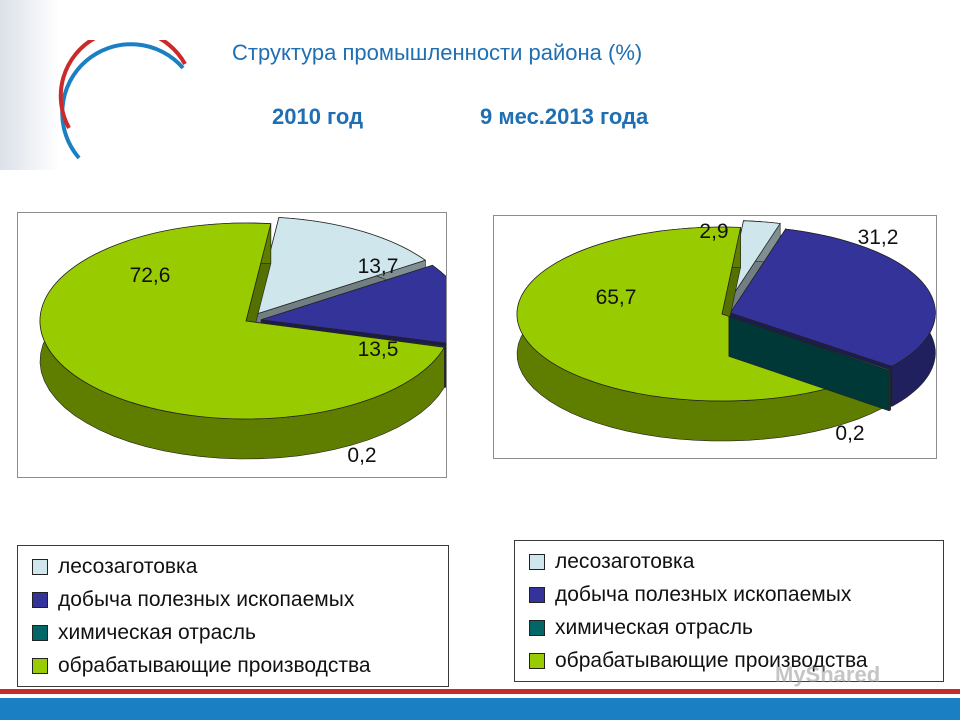 The height and width of the screenshot is (720, 960). What do you see at coordinates (480, 709) in the screenshot?
I see `footer-blue-stripe` at bounding box center [480, 709].